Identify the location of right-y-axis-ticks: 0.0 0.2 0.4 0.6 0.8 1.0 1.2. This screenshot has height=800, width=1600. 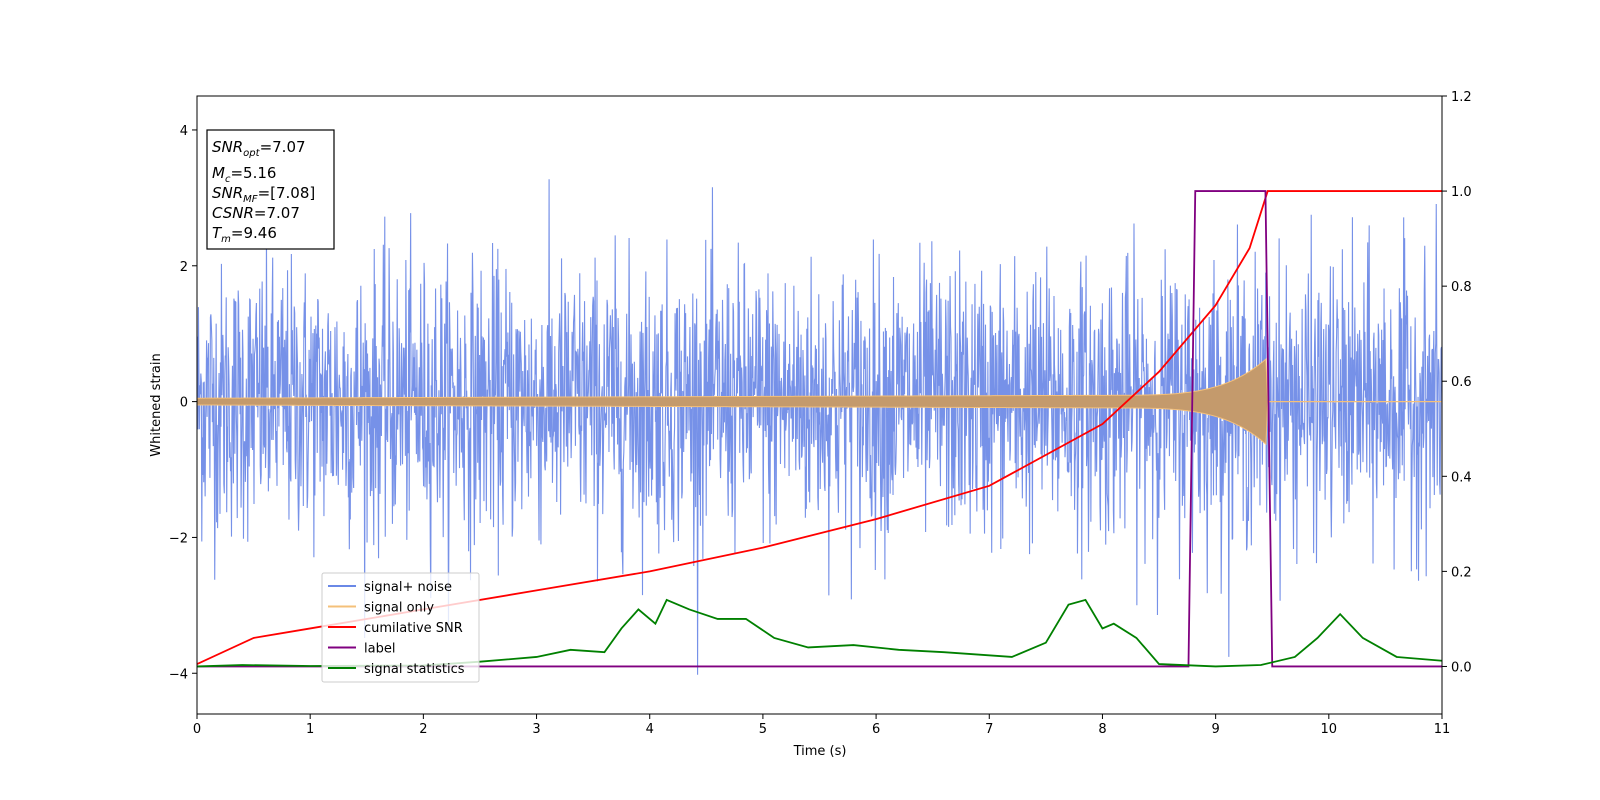
(1457, 382).